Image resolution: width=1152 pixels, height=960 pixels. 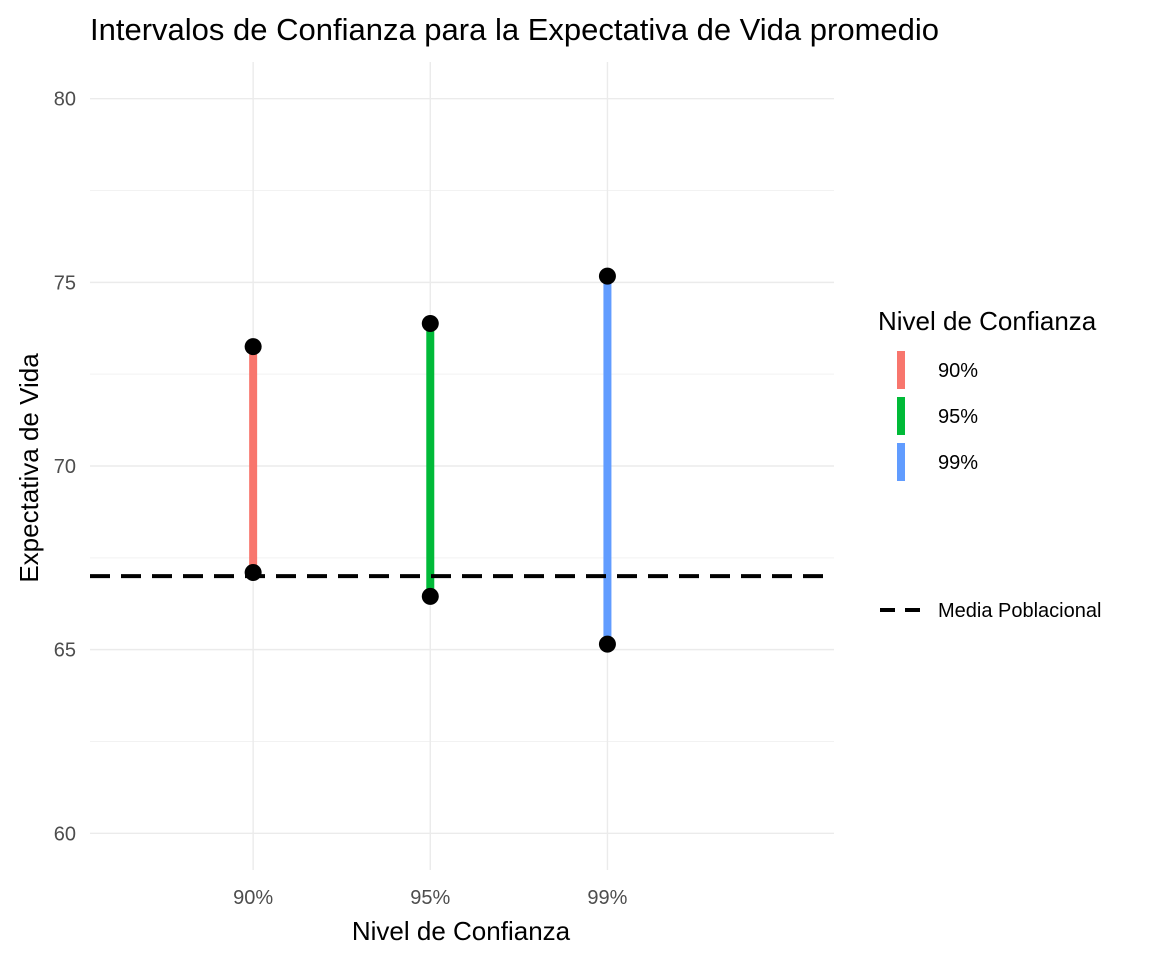 What do you see at coordinates (253, 898) in the screenshot?
I see `x-tick-label: 90%` at bounding box center [253, 898].